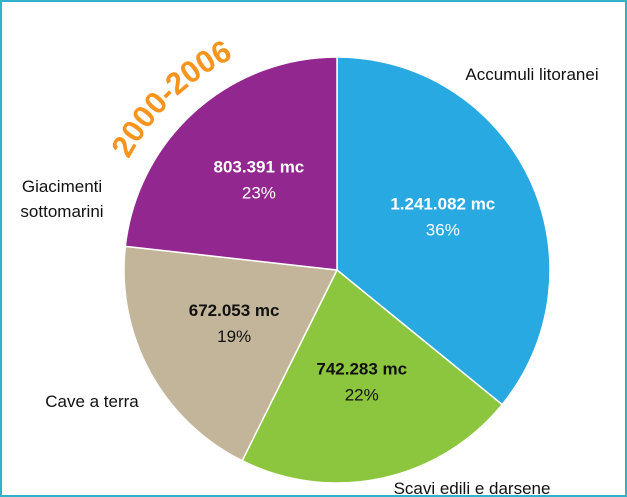 This screenshot has width=627, height=497. What do you see at coordinates (472, 488) in the screenshot?
I see `category-label: Scavi edili e darsene` at bounding box center [472, 488].